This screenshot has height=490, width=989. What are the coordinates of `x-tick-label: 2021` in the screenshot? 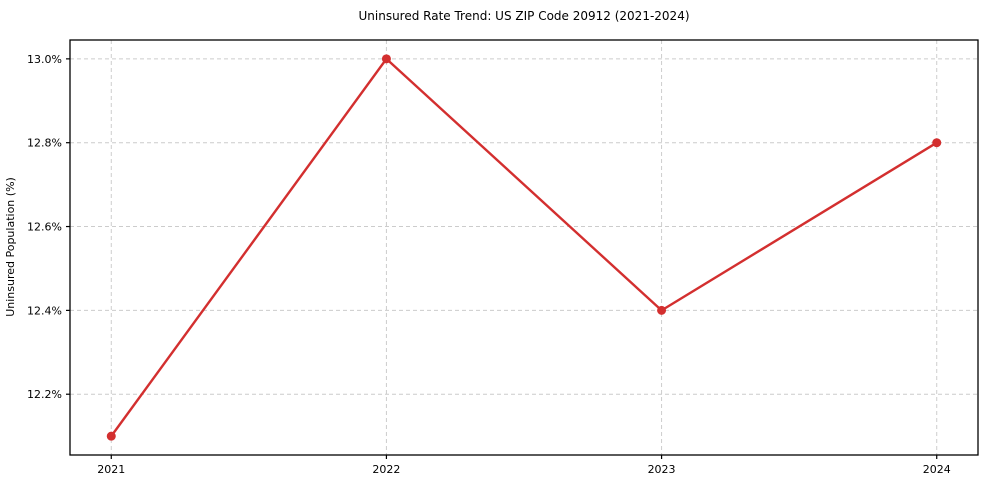 It's located at (111, 469).